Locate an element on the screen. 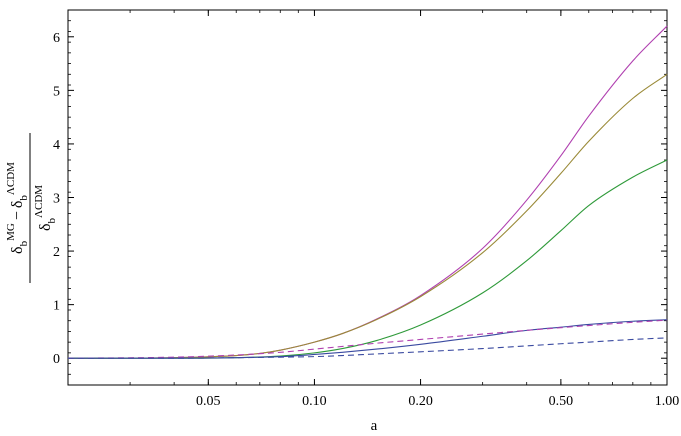 The height and width of the screenshot is (436, 681). y-tick-label: 4 is located at coordinates (56, 145).